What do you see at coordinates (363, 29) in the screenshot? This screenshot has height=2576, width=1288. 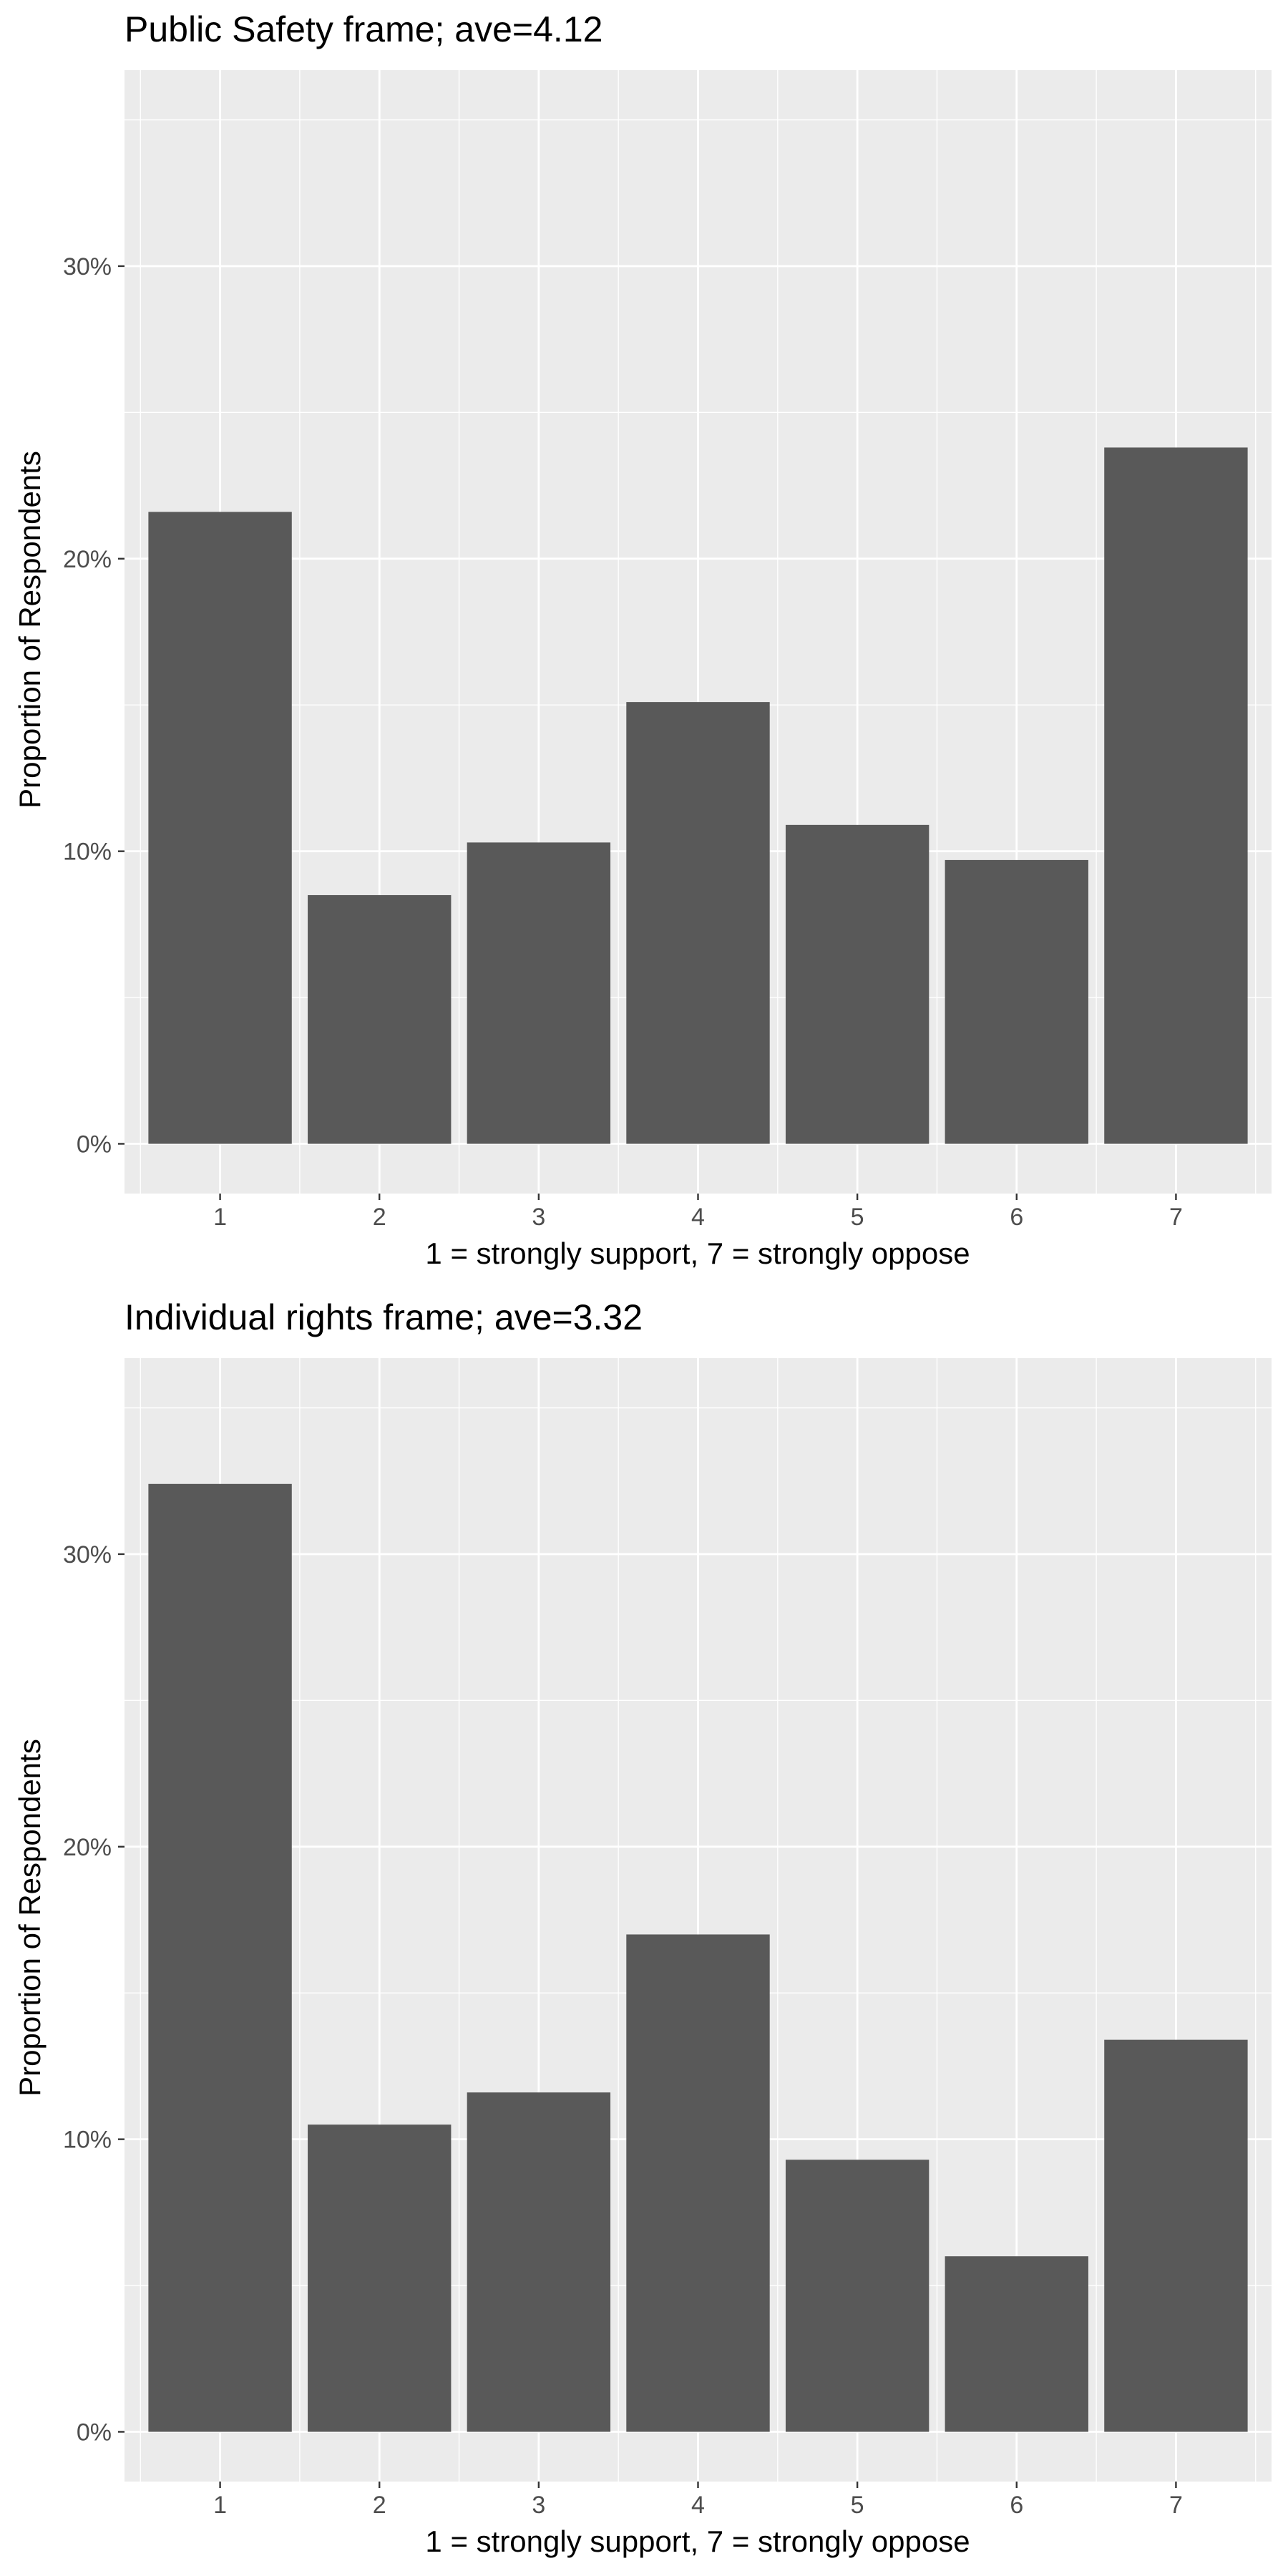 I see `chart-title: Public Safety frame; ave=4.12` at bounding box center [363, 29].